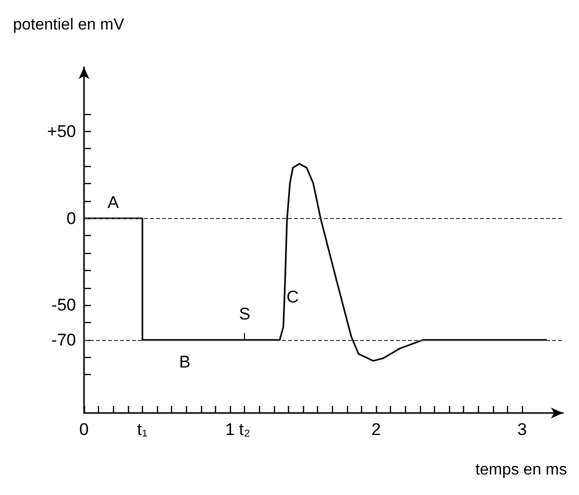 The image size is (579, 495). Describe the element at coordinates (142, 429) in the screenshot. I see `x-tick-label: t₁` at that location.